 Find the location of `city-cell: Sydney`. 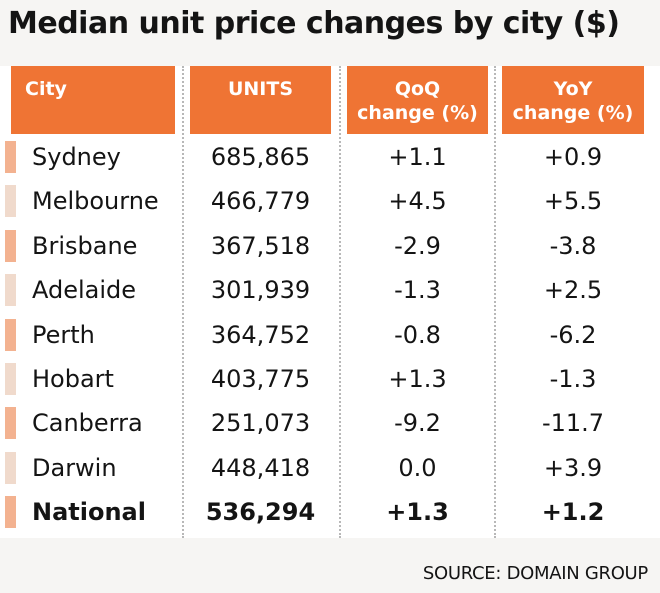

city-cell: Sydney is located at coordinates (76, 157).